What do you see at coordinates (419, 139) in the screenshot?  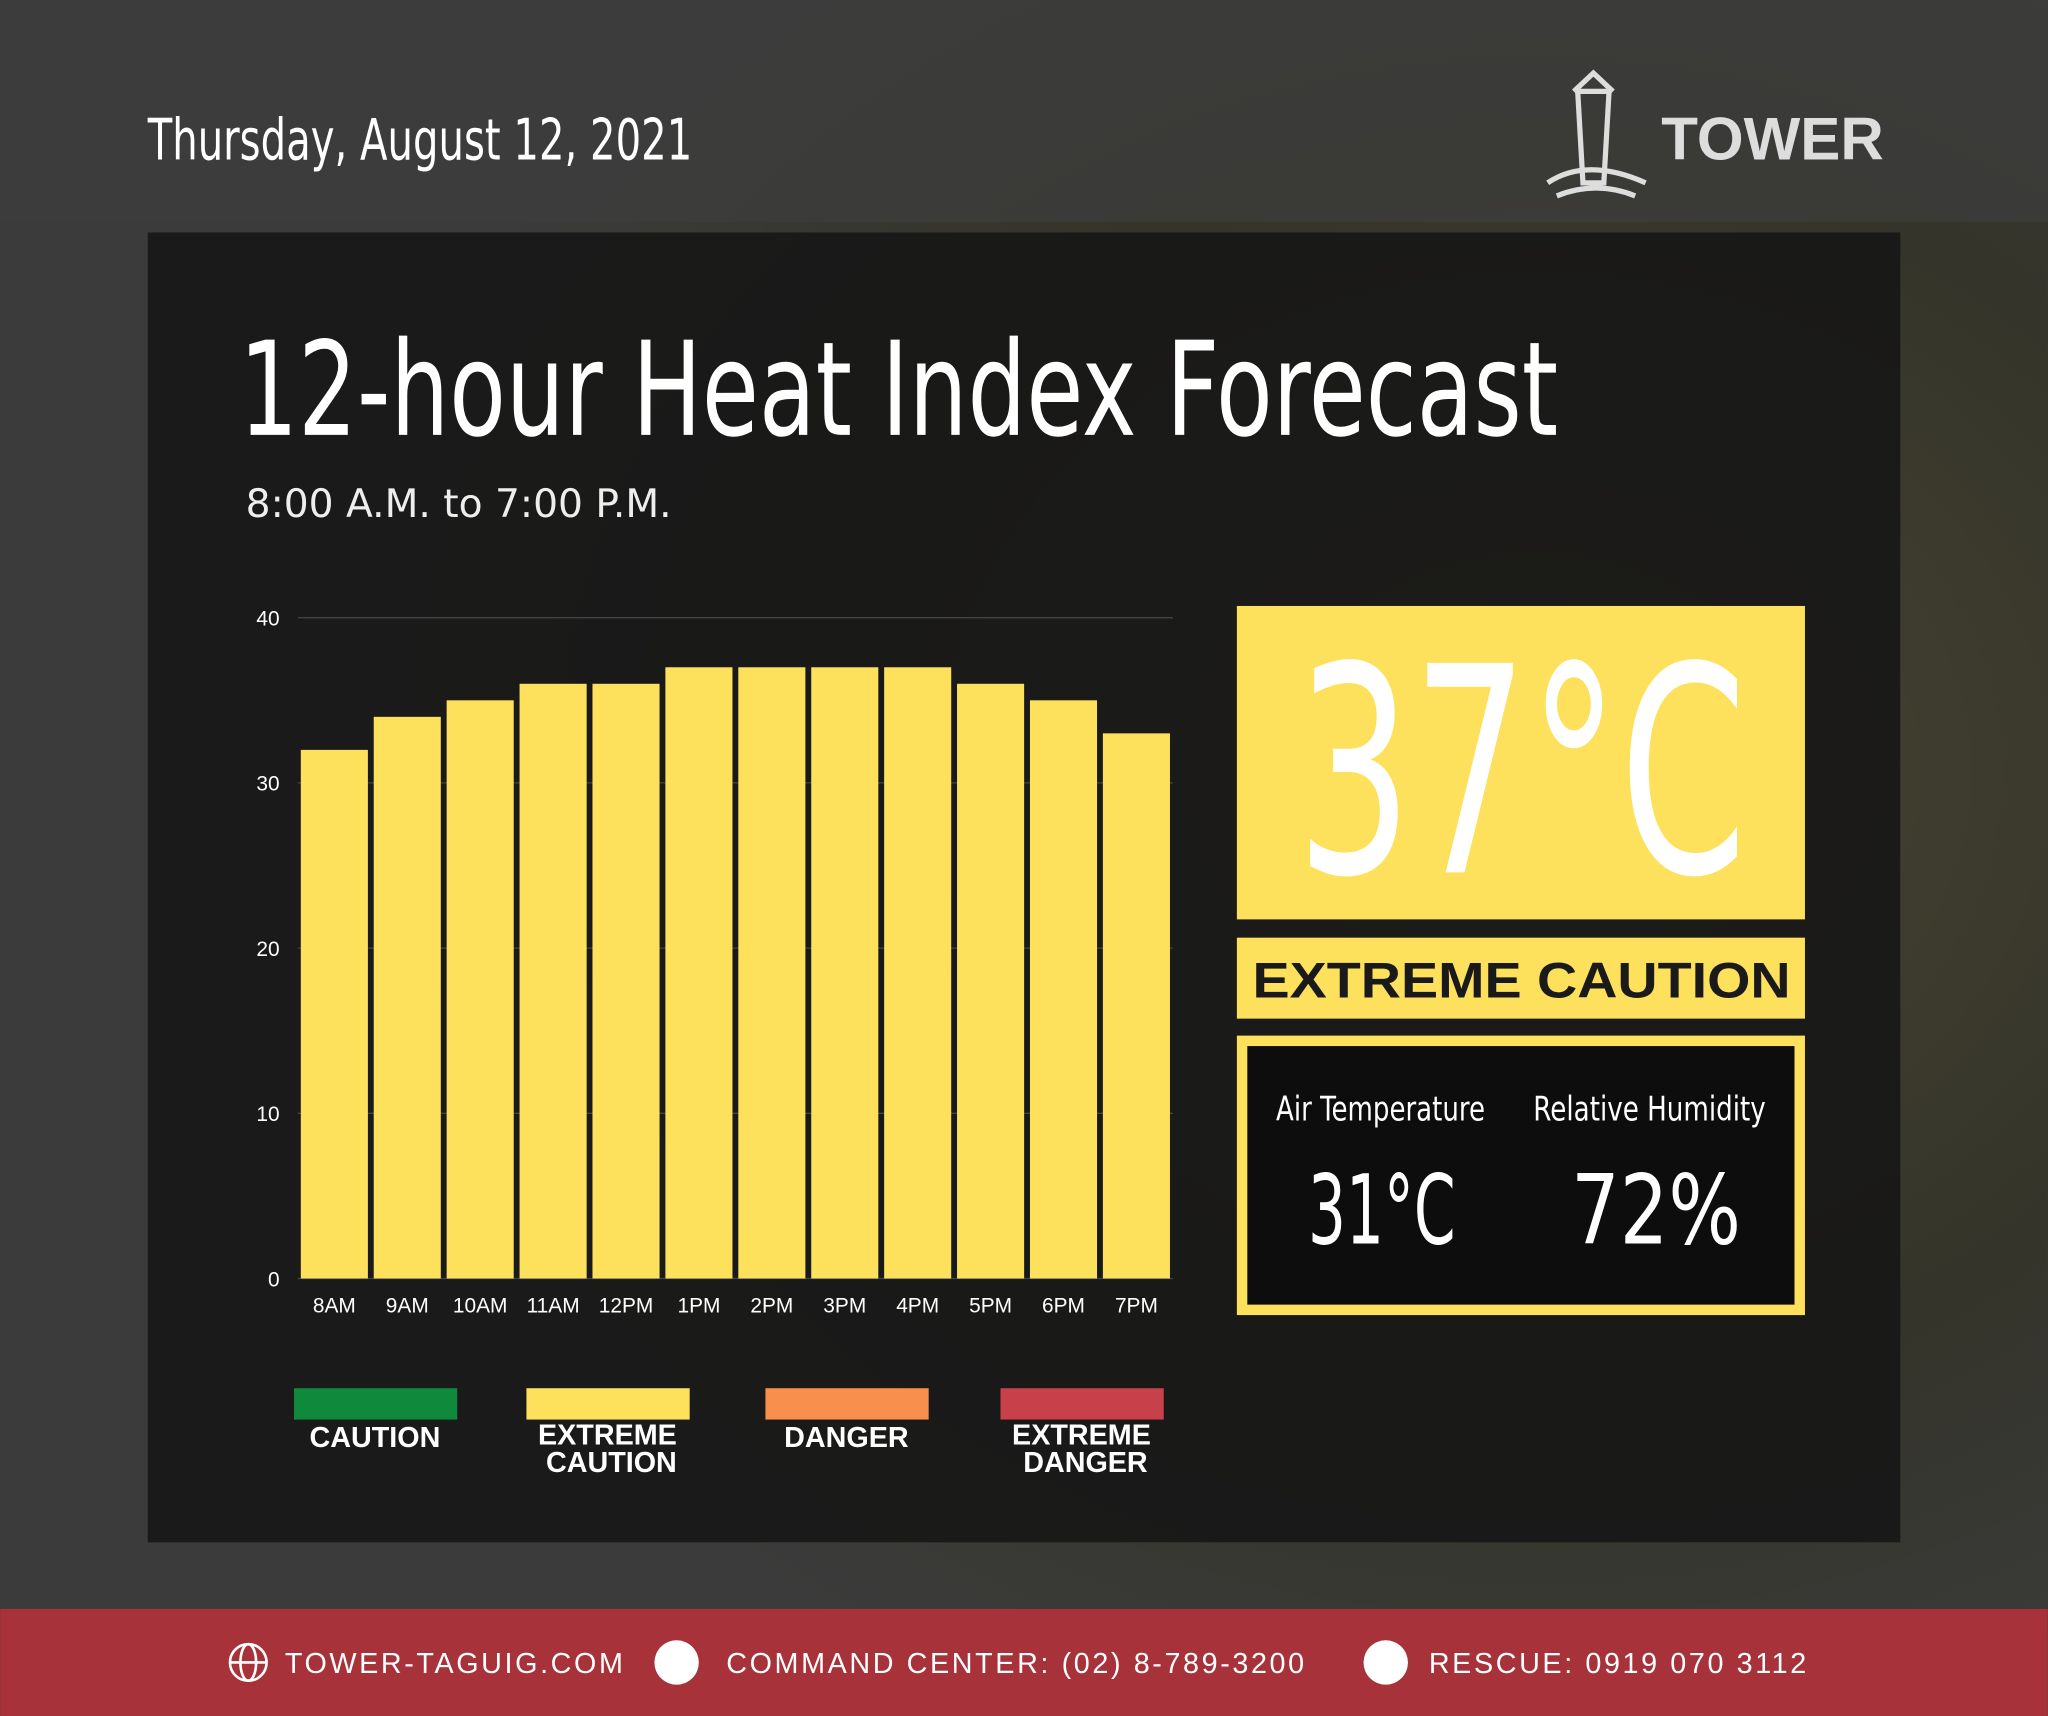 I see `date: Thursday, August 12, 2021` at bounding box center [419, 139].